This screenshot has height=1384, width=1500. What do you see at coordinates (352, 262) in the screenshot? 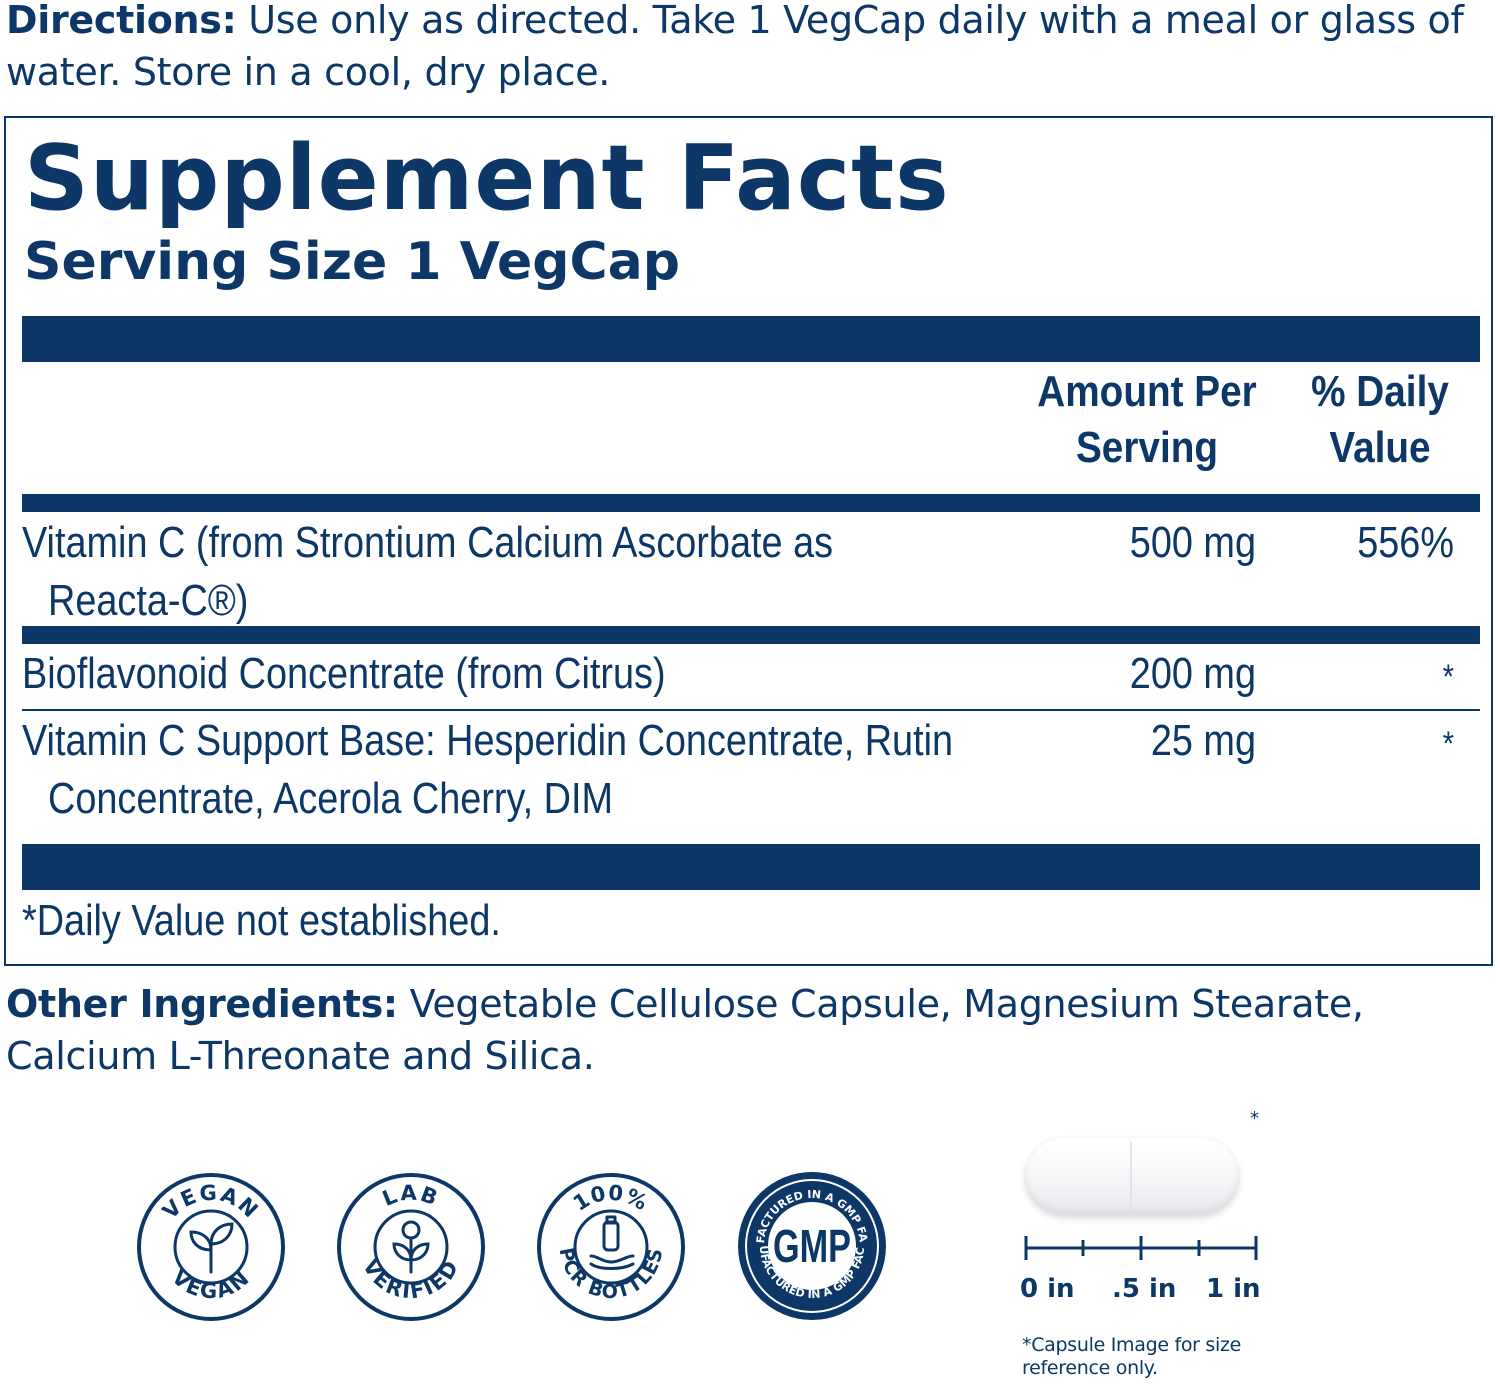
I see `serving-size: Serving Size 1 VegCap` at bounding box center [352, 262].